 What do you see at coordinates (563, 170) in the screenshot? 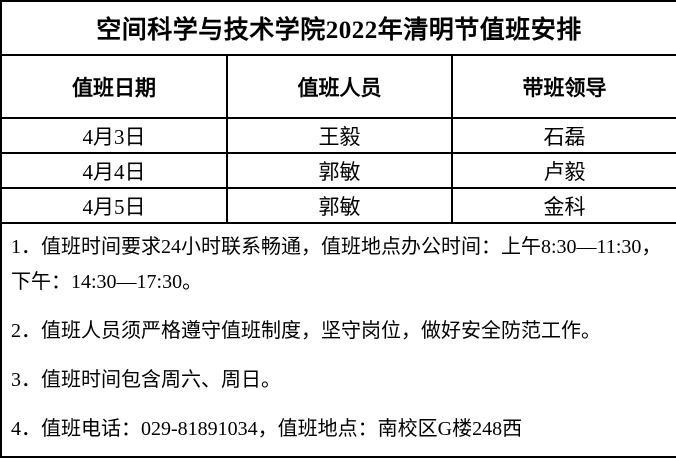
I see `duty-leader-cell: 卢毅` at bounding box center [563, 170].